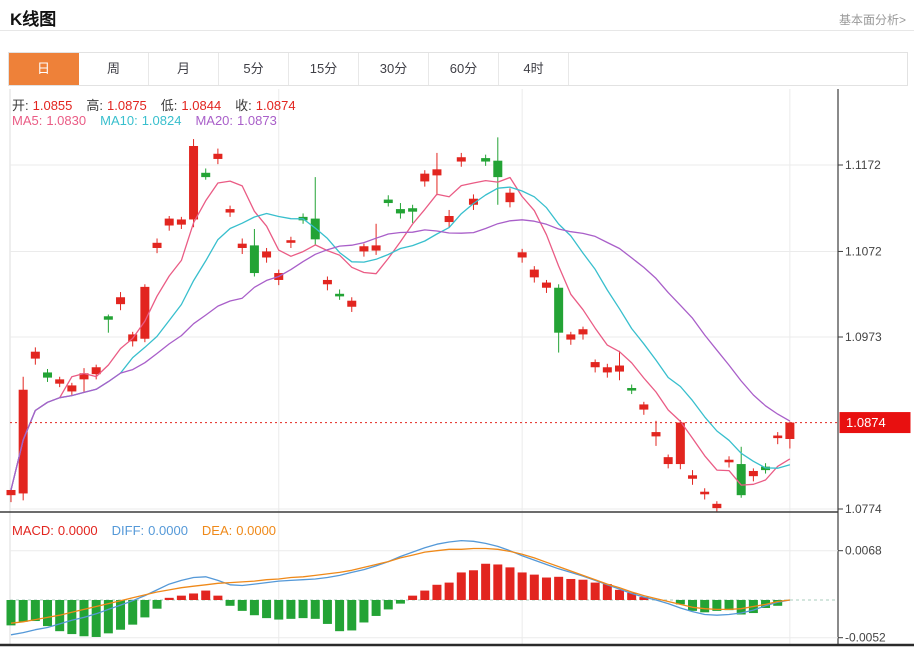  I want to click on tab-period-8: 4时, so click(534, 69).